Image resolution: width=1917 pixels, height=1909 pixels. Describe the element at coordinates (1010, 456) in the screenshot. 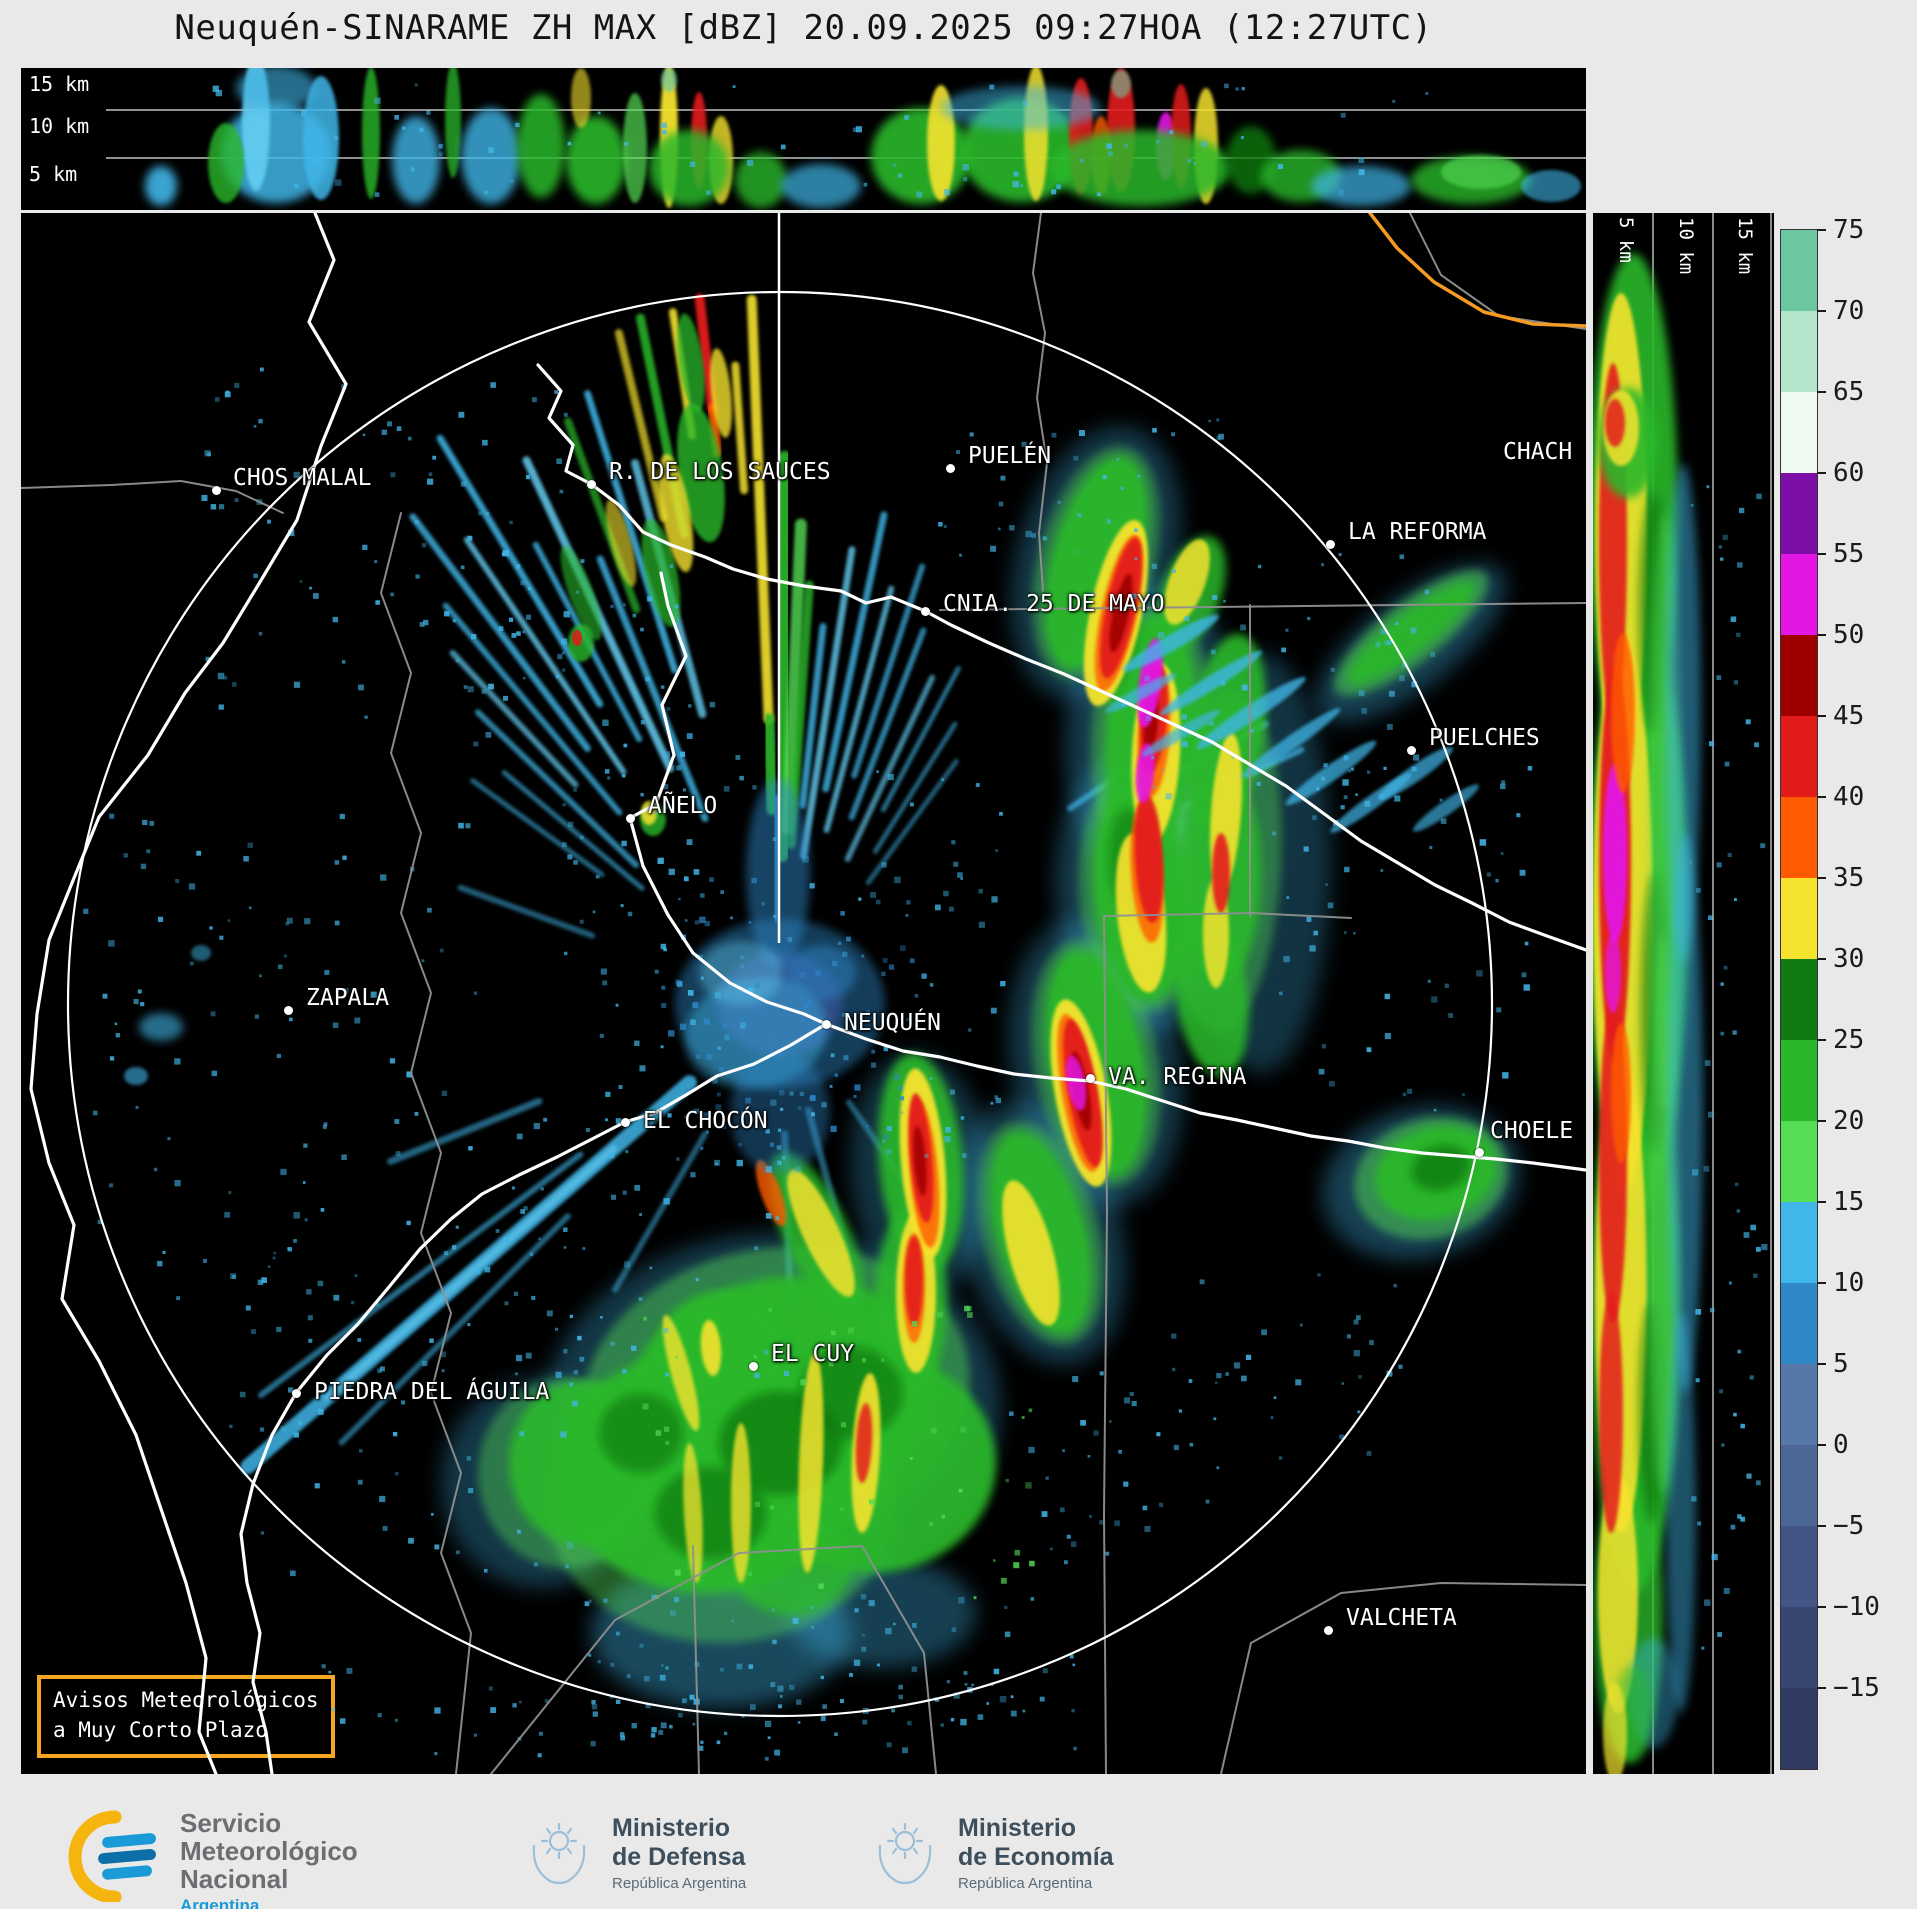

I see `city-label: PUELÉN` at that location.